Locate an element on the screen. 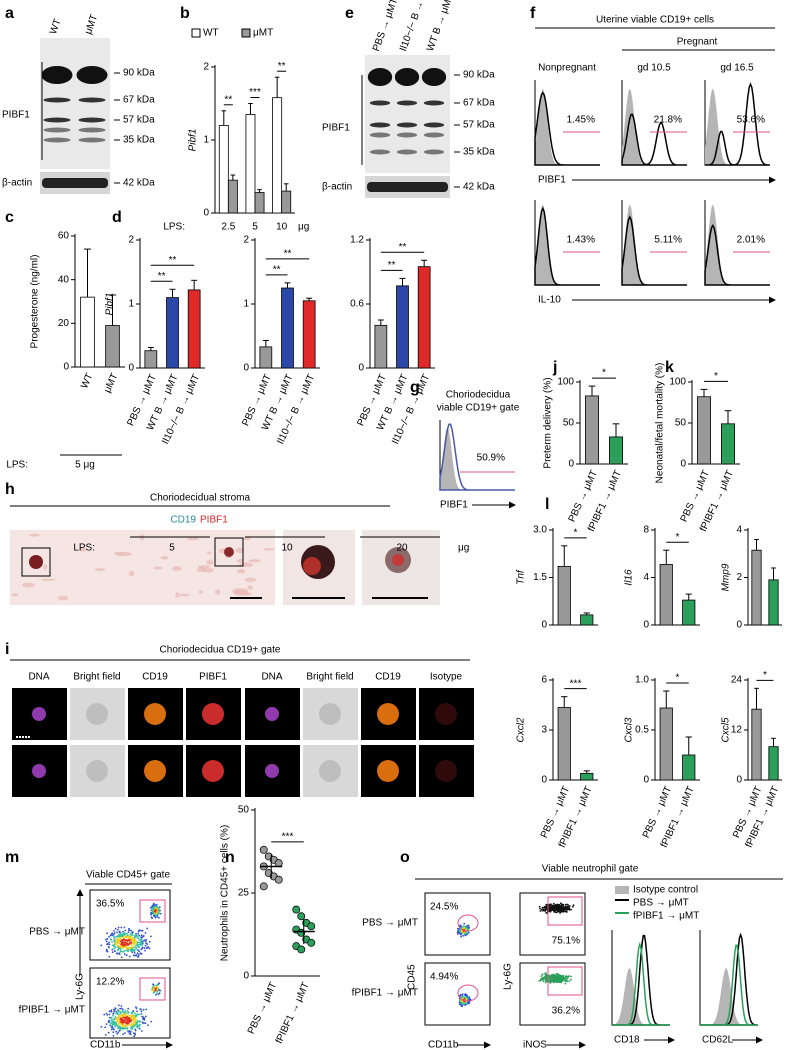  y-axis-label: Pibf1 is located at coordinates (193, 140).